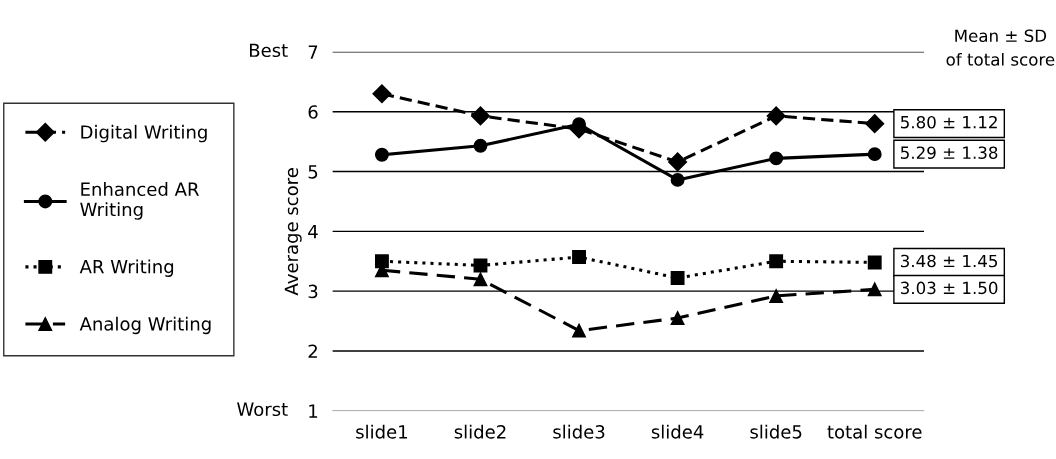 This screenshot has height=459, width=1056. Describe the element at coordinates (312, 351) in the screenshot. I see `y-tick-label: 2` at that location.